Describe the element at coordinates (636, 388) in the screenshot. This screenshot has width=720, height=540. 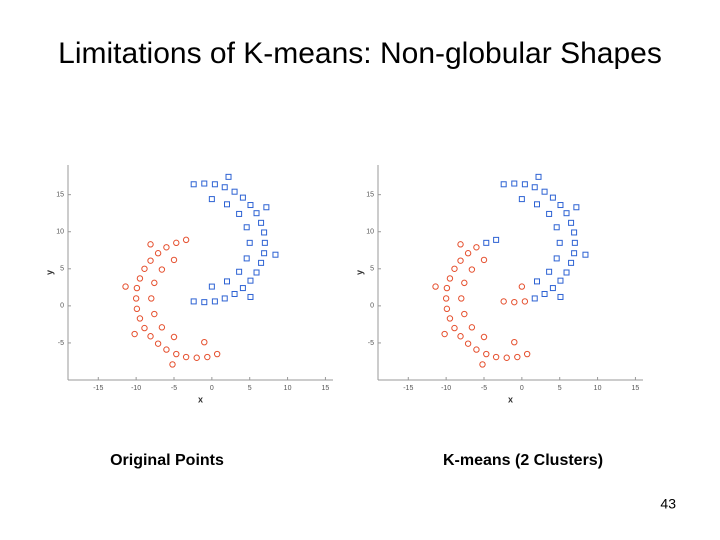
I see `x-tick-label: 15` at that location.